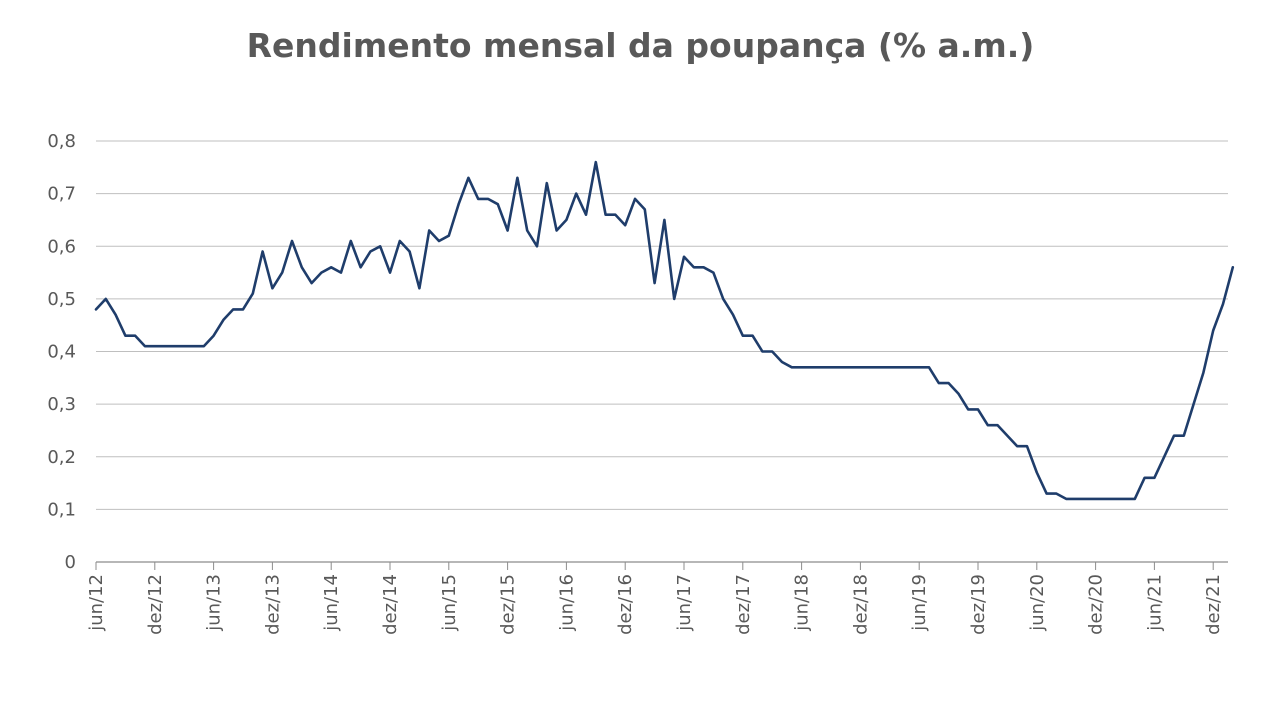 The image size is (1281, 721). What do you see at coordinates (331, 603) in the screenshot?
I see `x-tick-label: jun/14` at bounding box center [331, 603].